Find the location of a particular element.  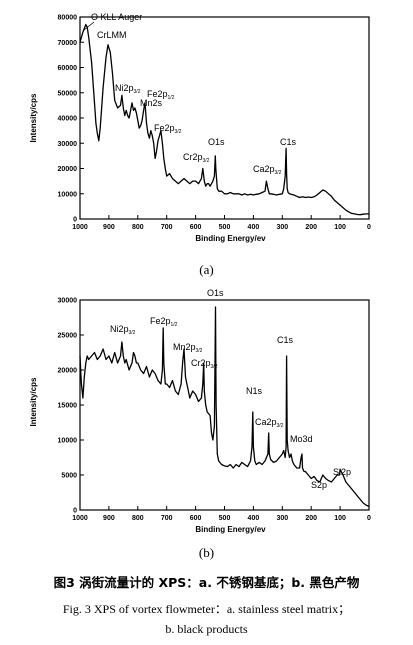

peak-label: CrLMM is located at coordinates (112, 35).